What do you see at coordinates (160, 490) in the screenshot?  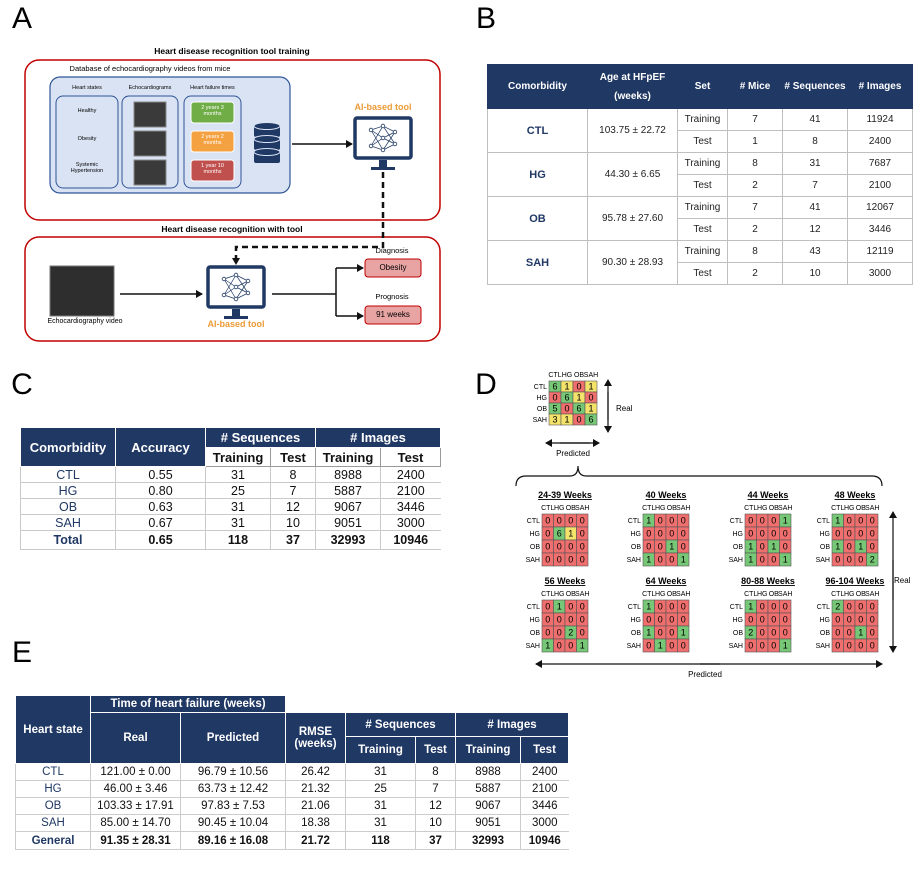 I see `table-cell: 0.80` at bounding box center [160, 490].